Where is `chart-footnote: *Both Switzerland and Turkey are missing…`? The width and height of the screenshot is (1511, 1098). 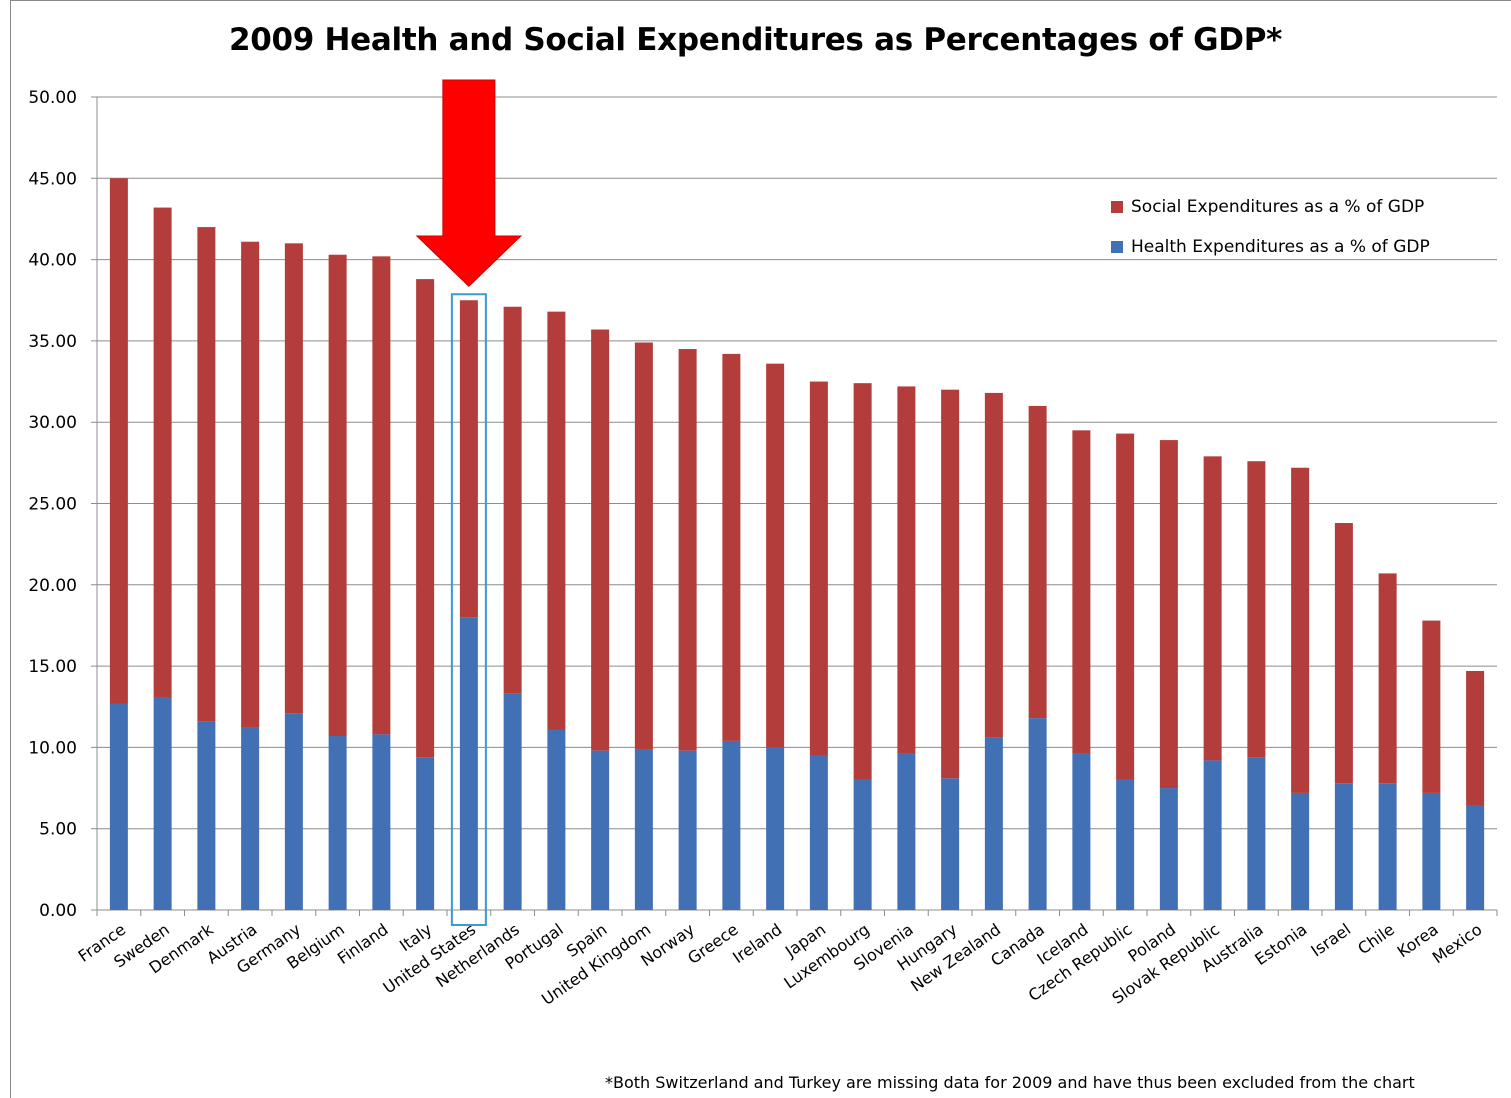
chart-footnote: *Both Switzerland and Turkey are missing… is located at coordinates (1010, 1082).